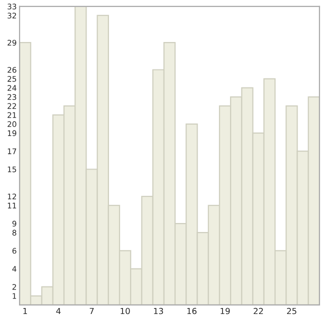 Image resolution: width=326 pixels, height=321 pixels. What do you see at coordinates (159, 311) in the screenshot?
I see `x-tick-label: 13` at bounding box center [159, 311].